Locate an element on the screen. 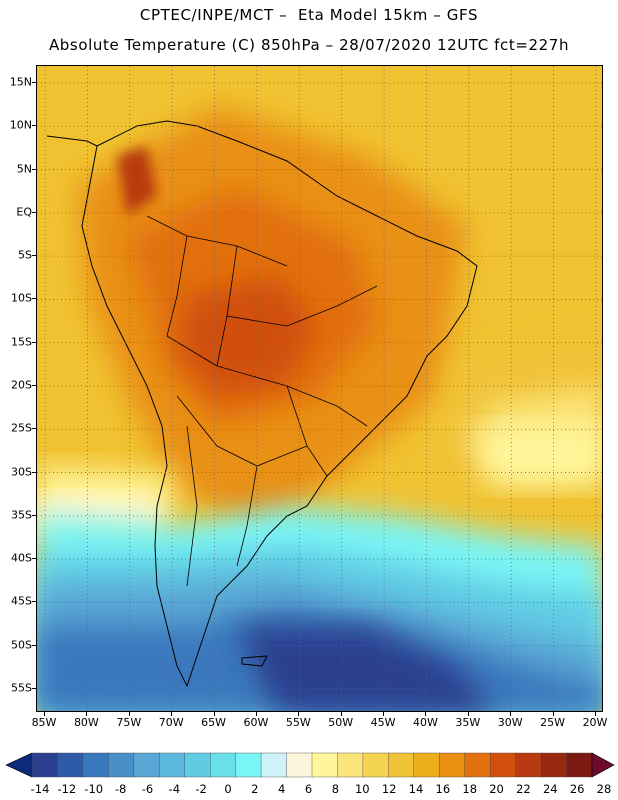 The width and height of the screenshot is (618, 800). lat-label: EQ is located at coordinates (24, 212).